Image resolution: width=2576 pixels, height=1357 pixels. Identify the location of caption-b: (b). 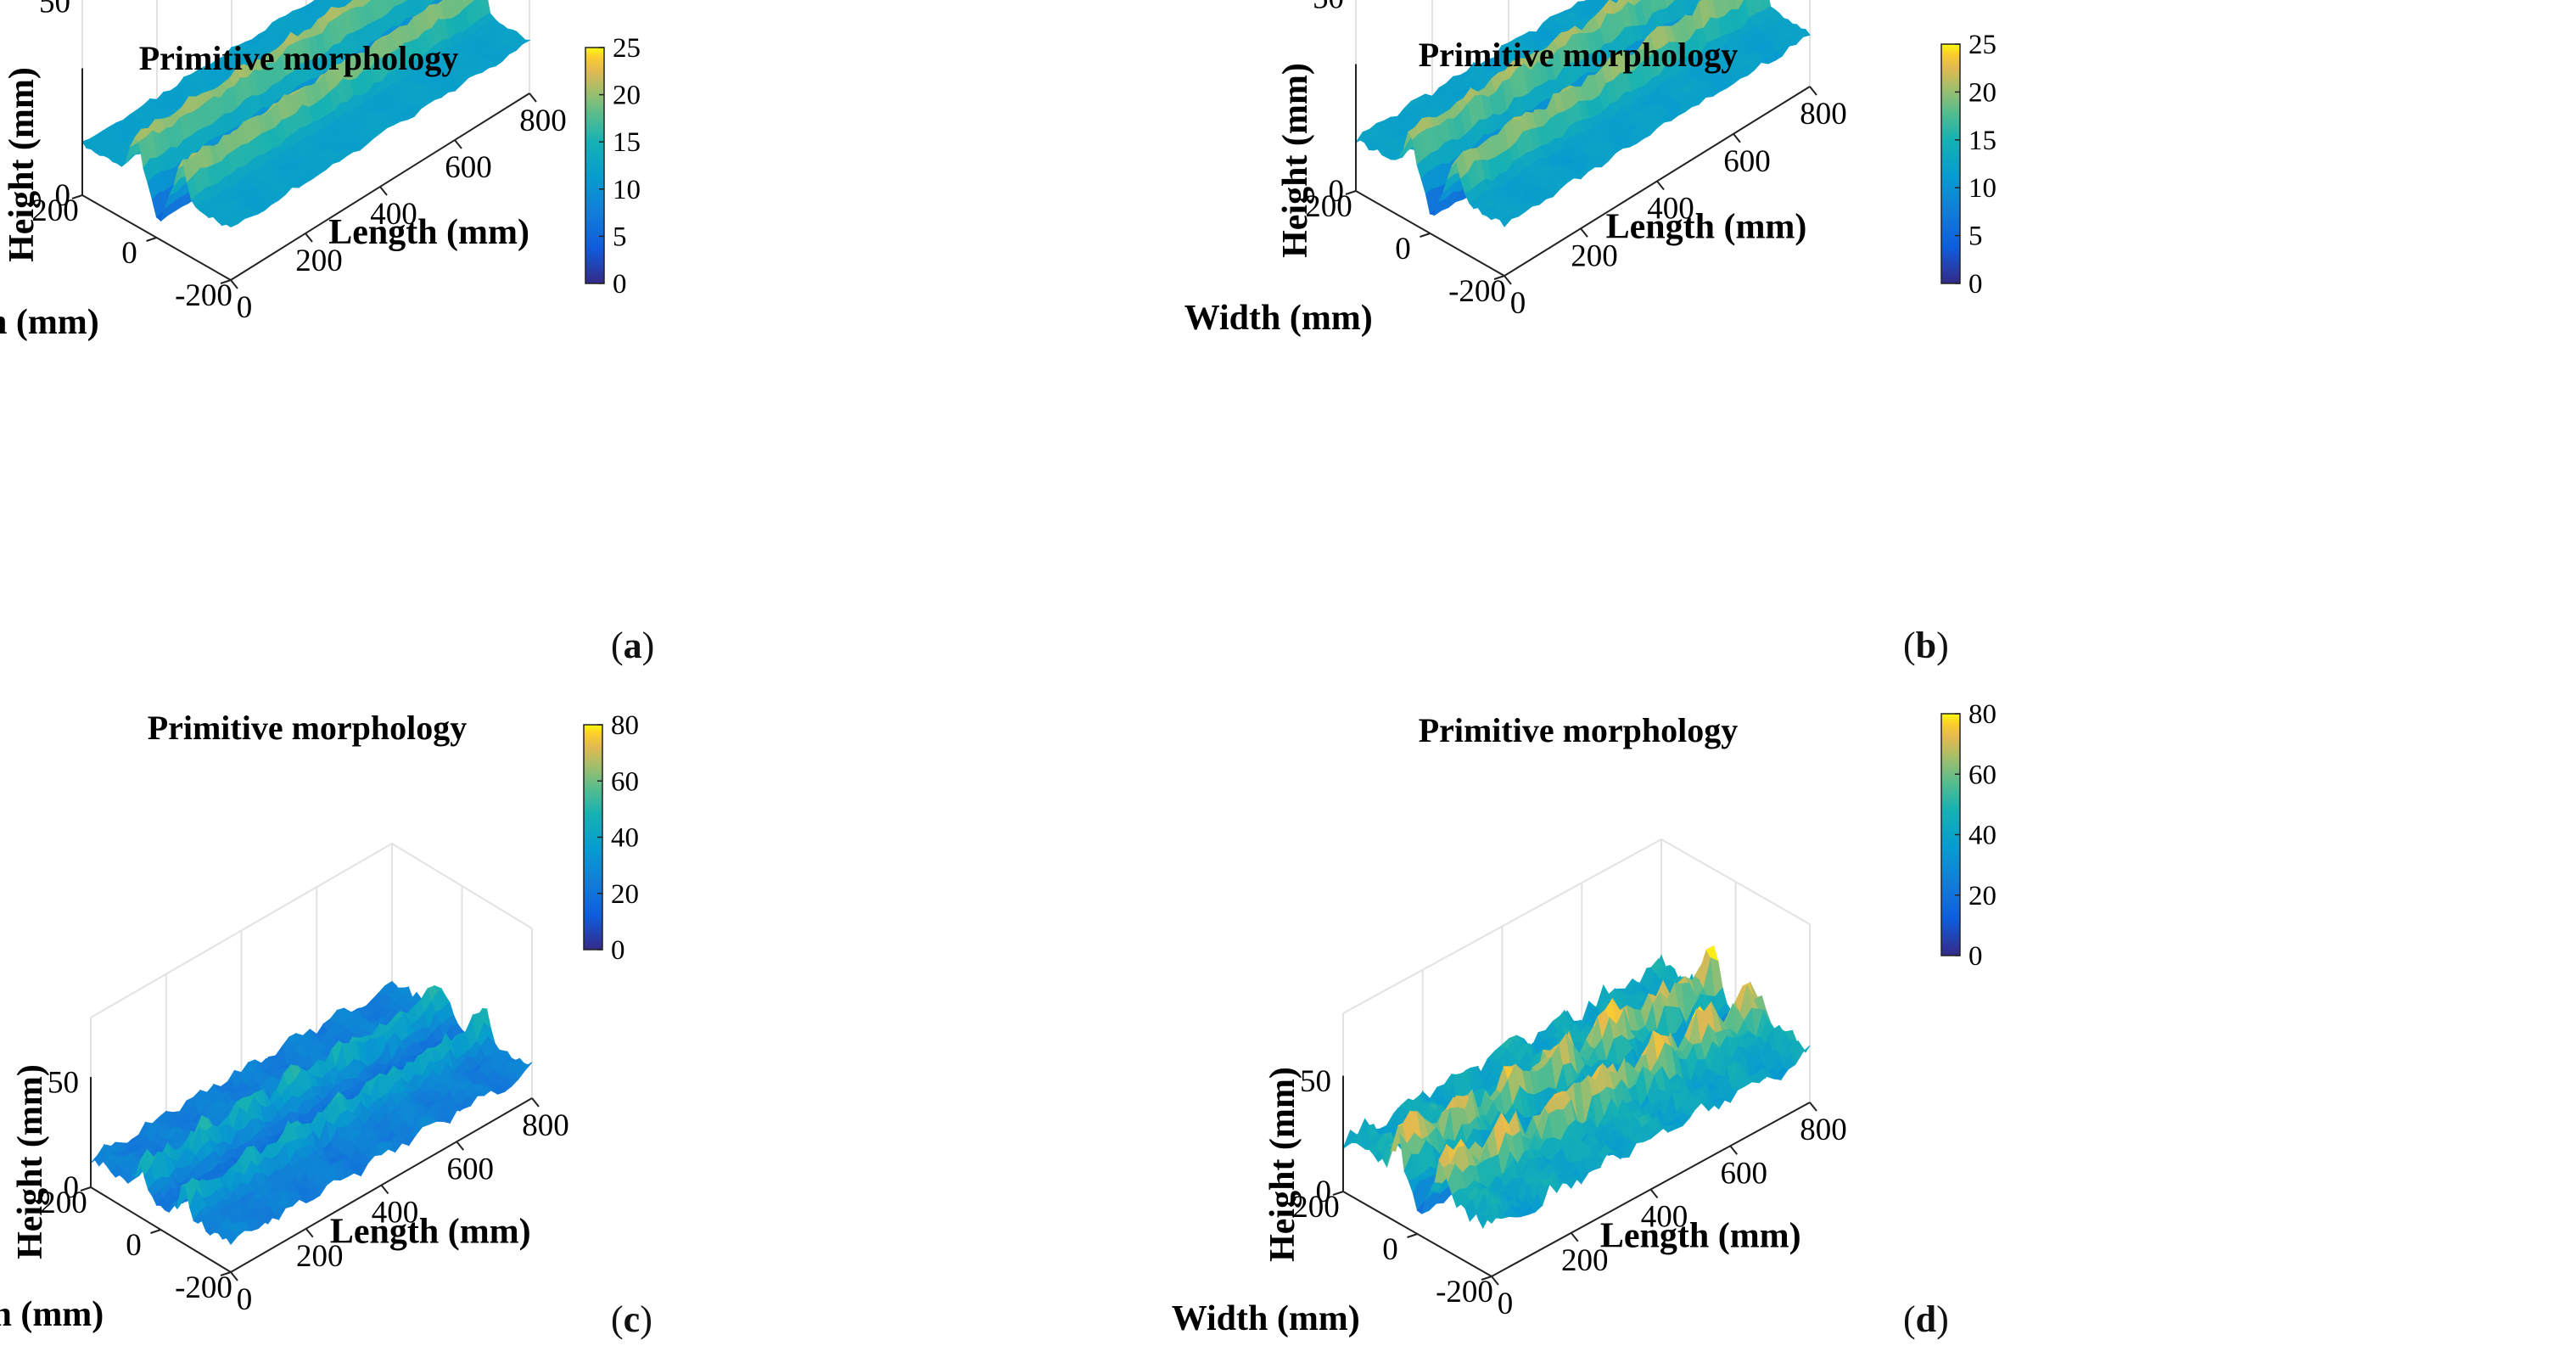
(1926, 645).